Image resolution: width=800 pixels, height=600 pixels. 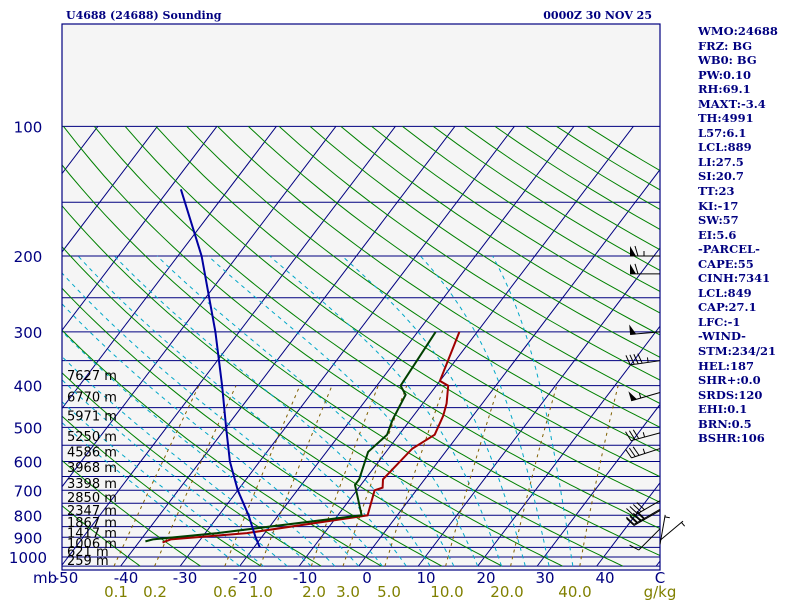 I want to click on index-item: WMO:24688, so click(x=738, y=31).